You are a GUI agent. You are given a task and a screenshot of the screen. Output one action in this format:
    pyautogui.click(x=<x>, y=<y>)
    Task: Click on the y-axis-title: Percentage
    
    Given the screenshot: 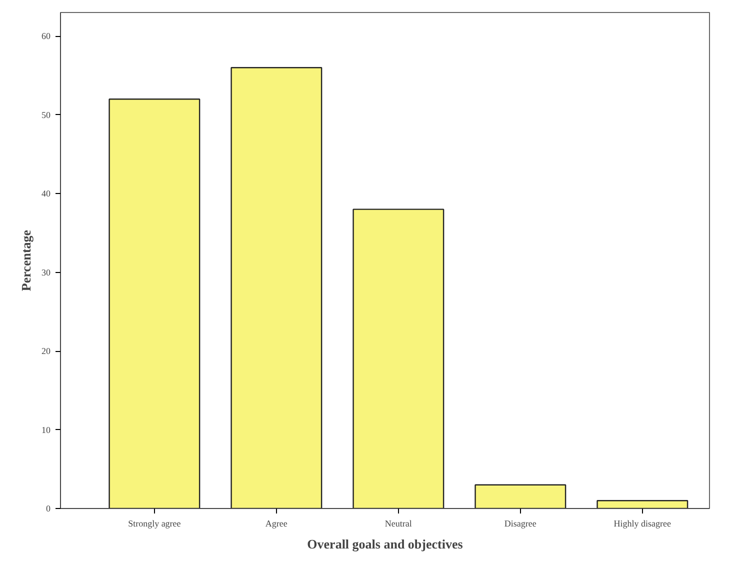 What is the action you would take?
    pyautogui.click(x=26, y=261)
    